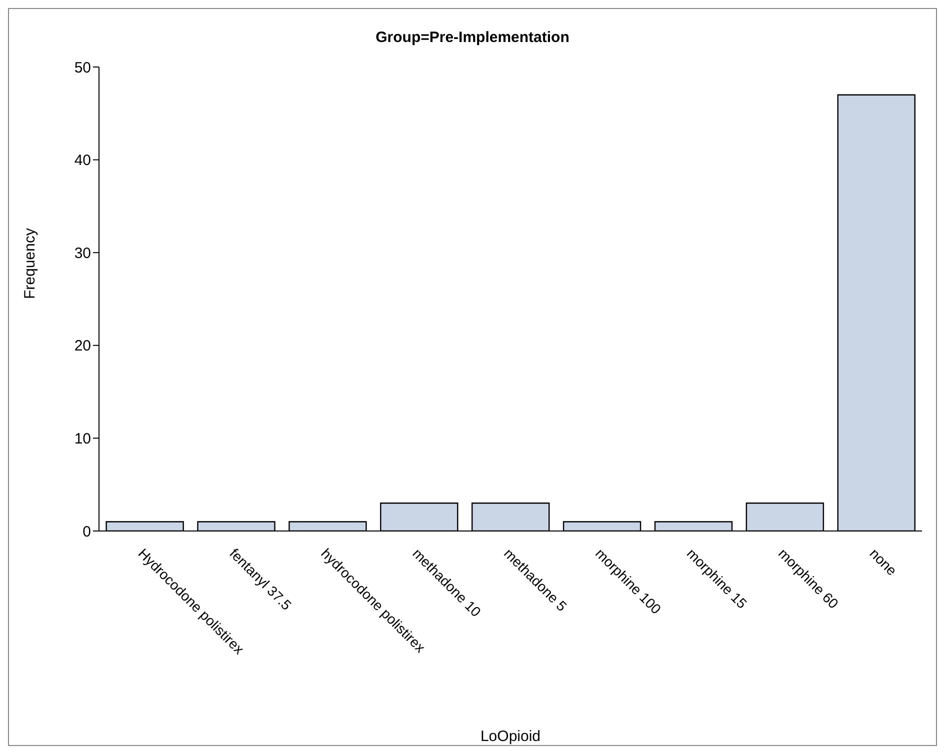 The height and width of the screenshot is (754, 945). I want to click on y-tick-label: 50, so click(82, 67).